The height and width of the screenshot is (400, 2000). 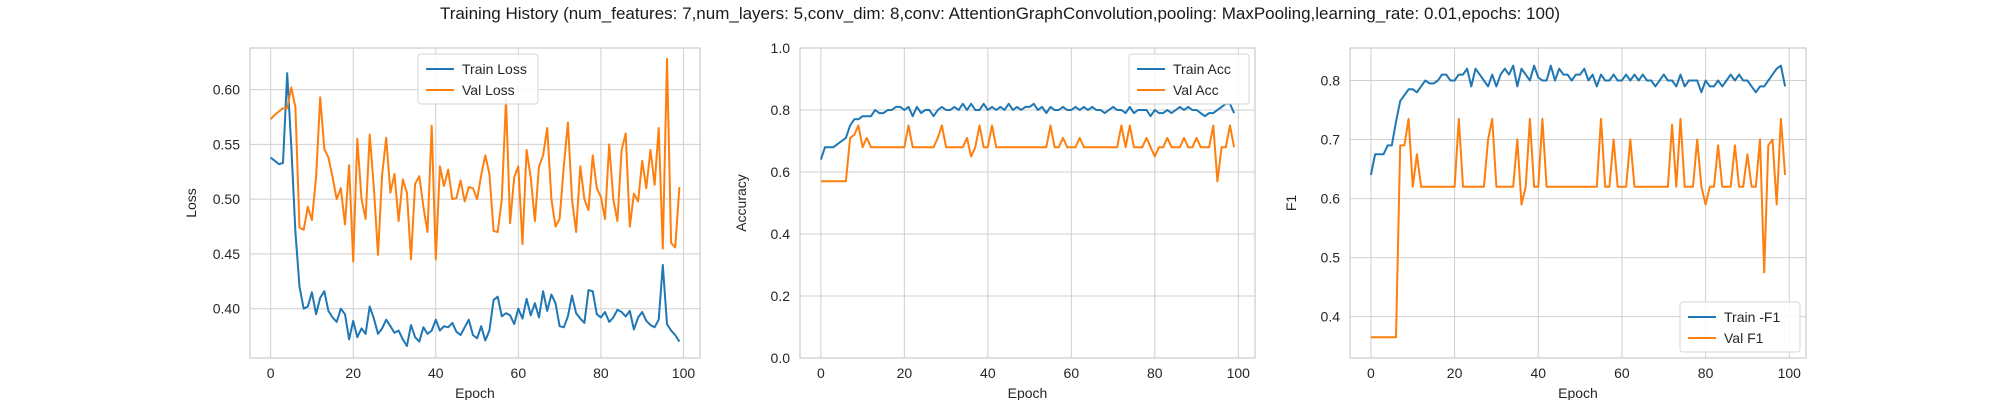 What do you see at coordinates (1202, 69) in the screenshot?
I see `accuracy-legend-label: Train Acc` at bounding box center [1202, 69].